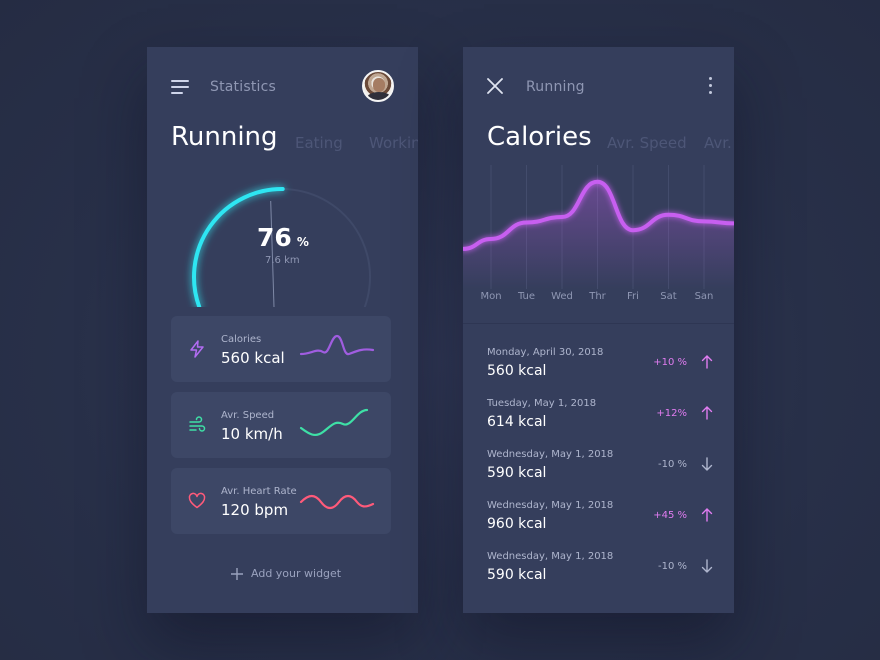 Image resolution: width=880 pixels, height=660 pixels. I want to click on widget-value: 560 kcal, so click(253, 358).